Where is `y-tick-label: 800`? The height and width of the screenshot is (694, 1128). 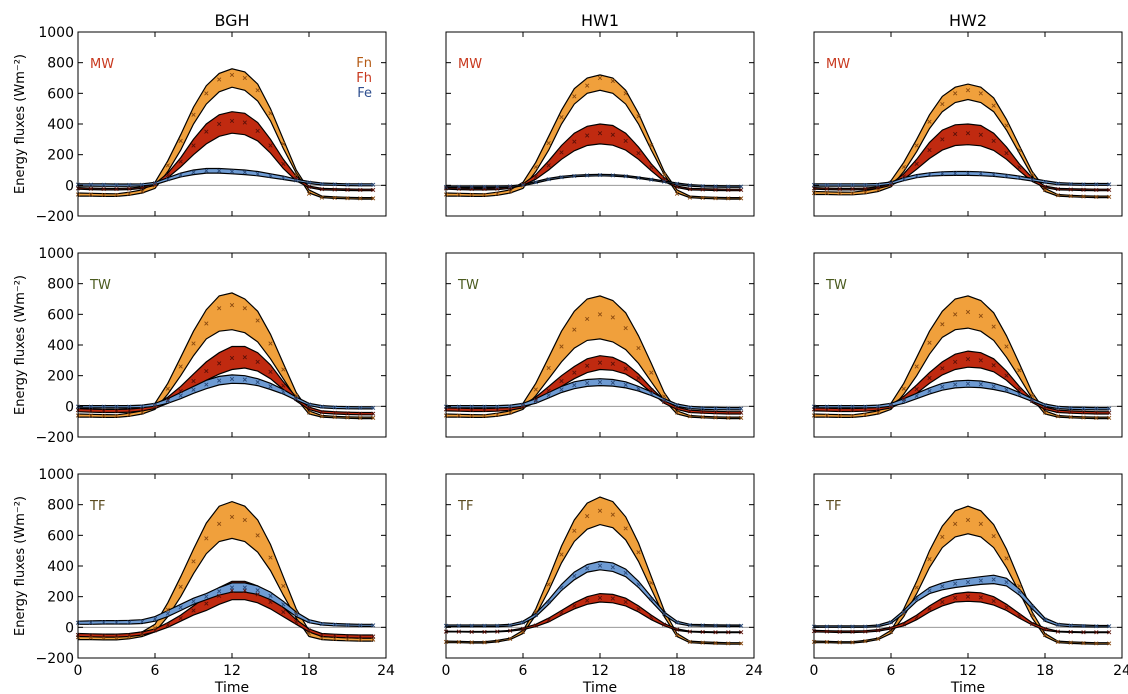 y-tick-label: 800 is located at coordinates (60, 506).